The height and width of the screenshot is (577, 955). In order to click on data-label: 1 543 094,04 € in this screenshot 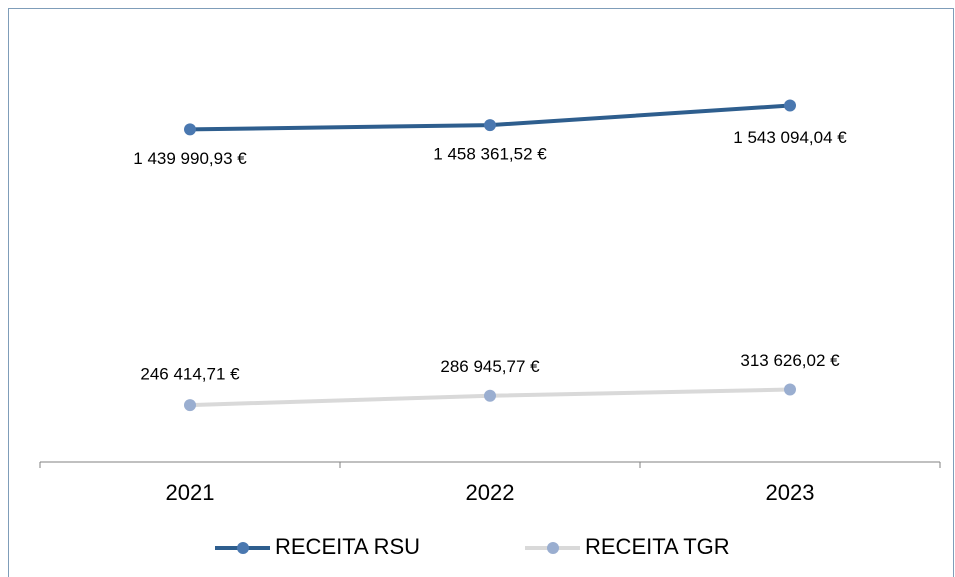, I will do `click(790, 137)`.